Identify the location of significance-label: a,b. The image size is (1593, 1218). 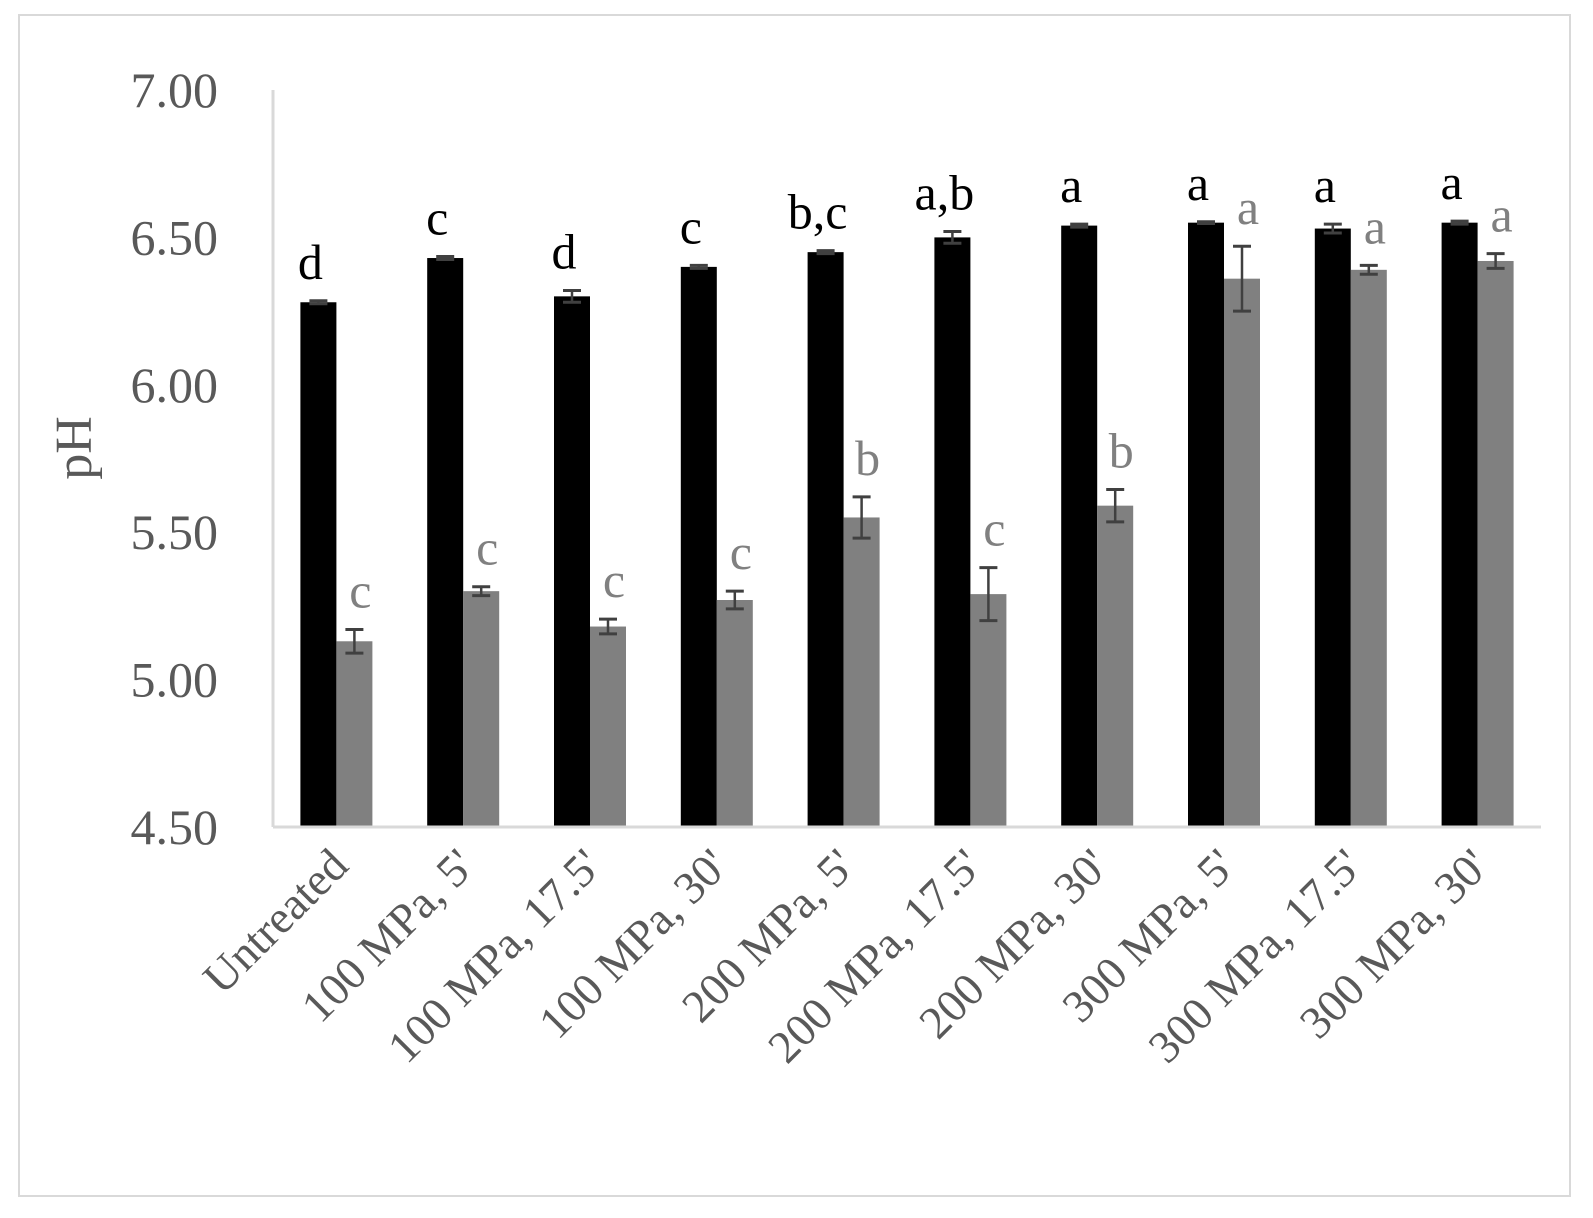
(945, 193).